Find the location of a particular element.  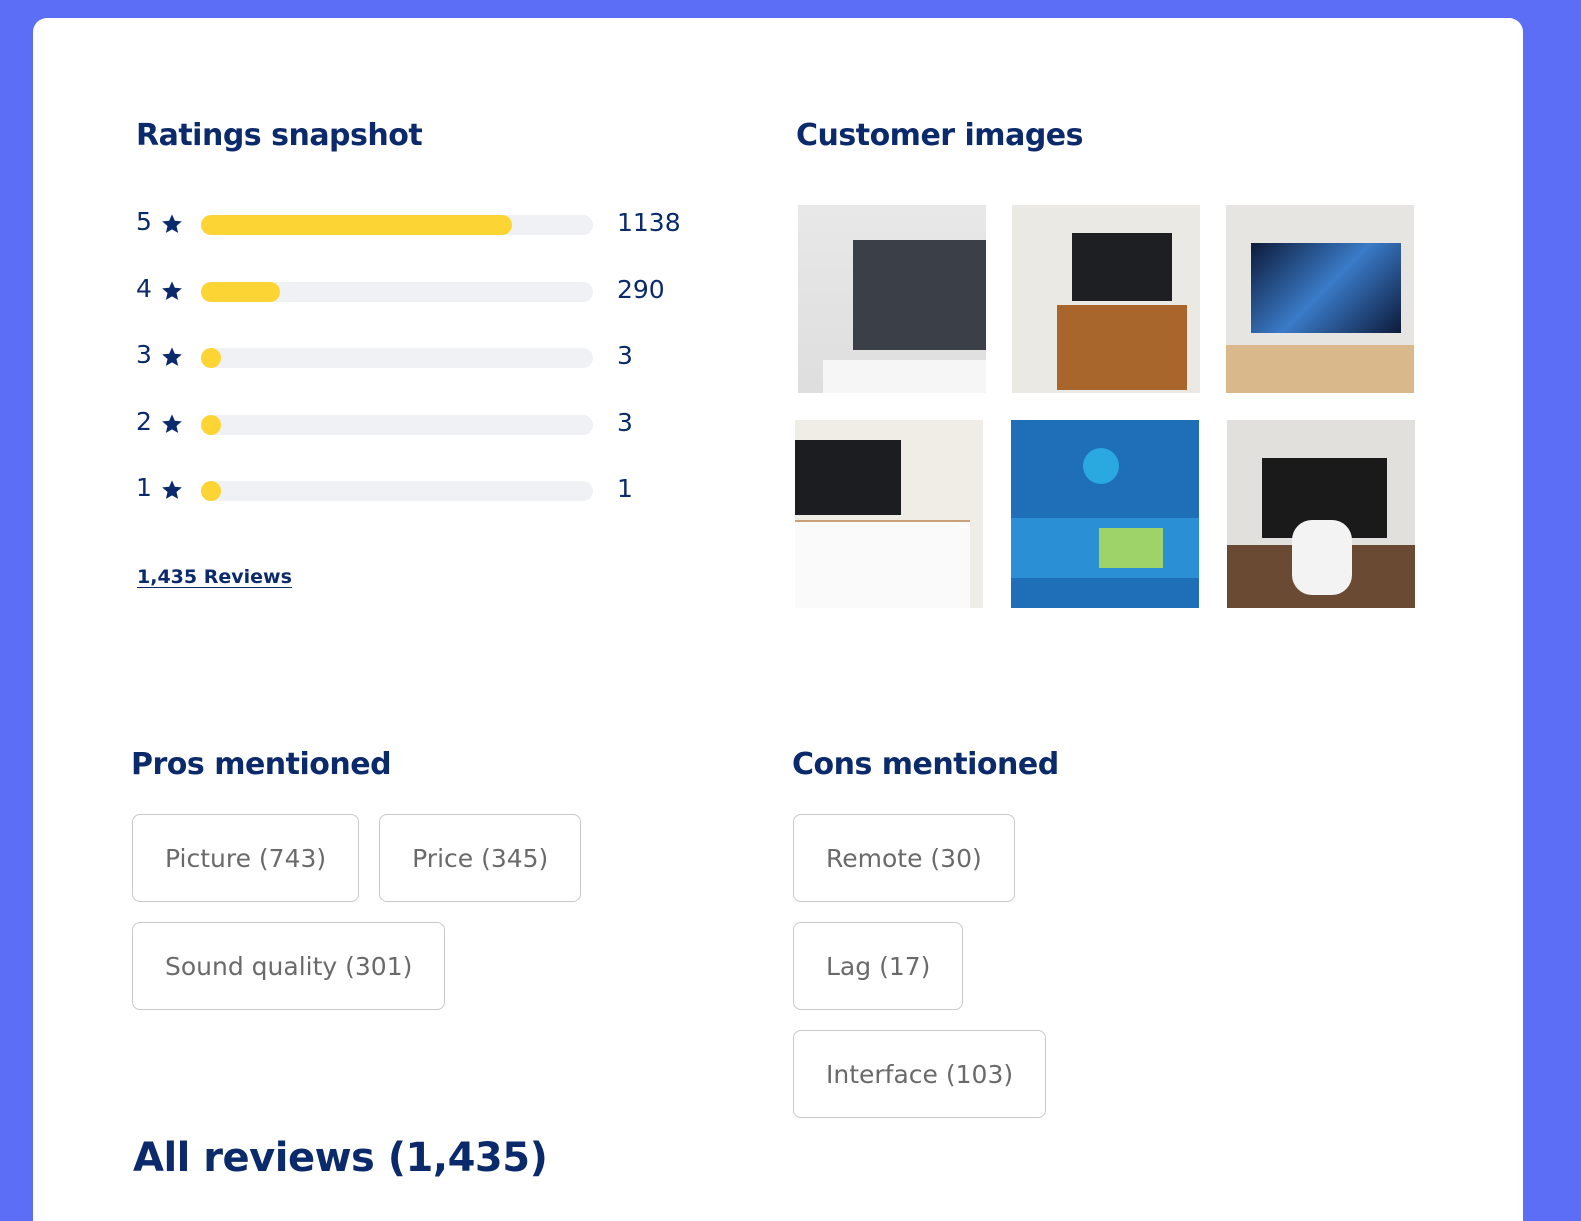

count: 1 is located at coordinates (625, 488).